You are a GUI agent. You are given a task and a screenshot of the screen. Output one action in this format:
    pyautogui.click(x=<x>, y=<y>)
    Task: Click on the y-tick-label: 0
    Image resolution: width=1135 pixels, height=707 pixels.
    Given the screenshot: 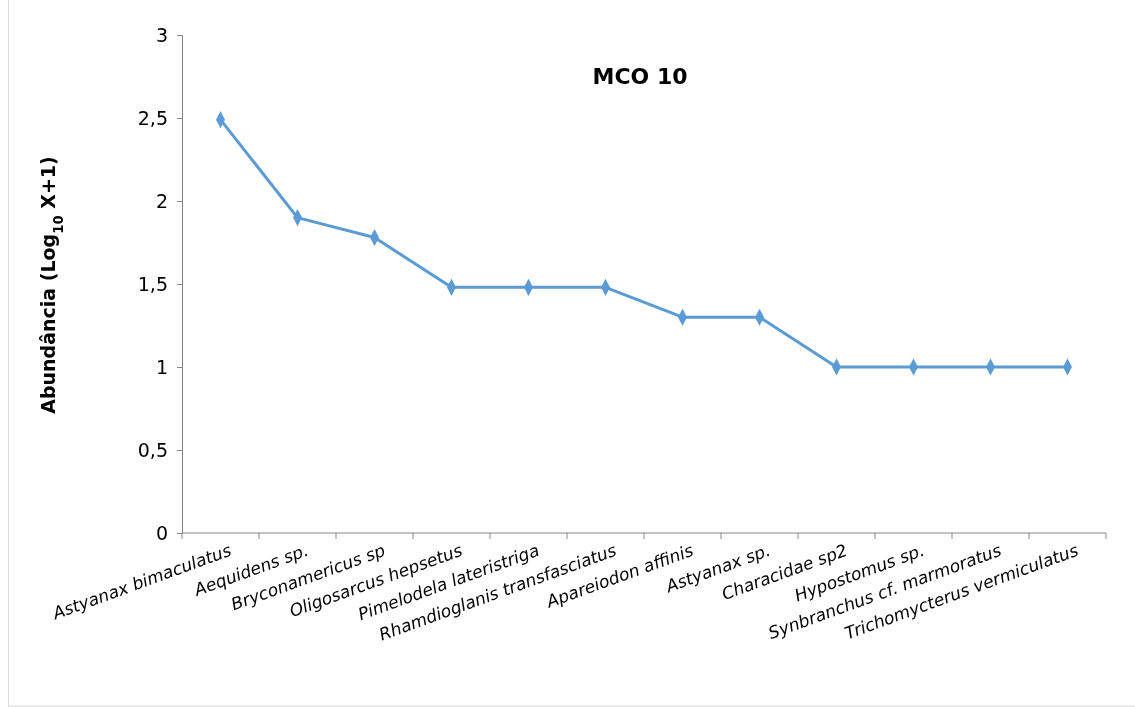 What is the action you would take?
    pyautogui.click(x=161, y=532)
    